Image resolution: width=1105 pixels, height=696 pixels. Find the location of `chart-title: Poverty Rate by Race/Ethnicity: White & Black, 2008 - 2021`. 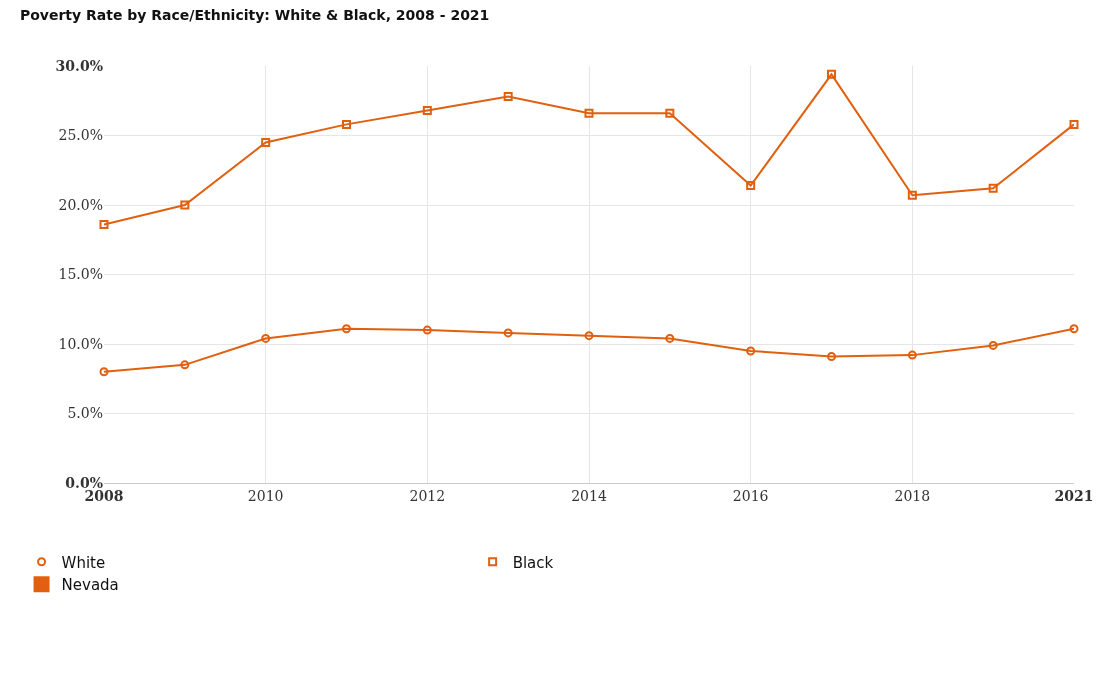

chart-title: Poverty Rate by Race/Ethnicity: White & Black, 2008 - 2021 is located at coordinates (254, 15).